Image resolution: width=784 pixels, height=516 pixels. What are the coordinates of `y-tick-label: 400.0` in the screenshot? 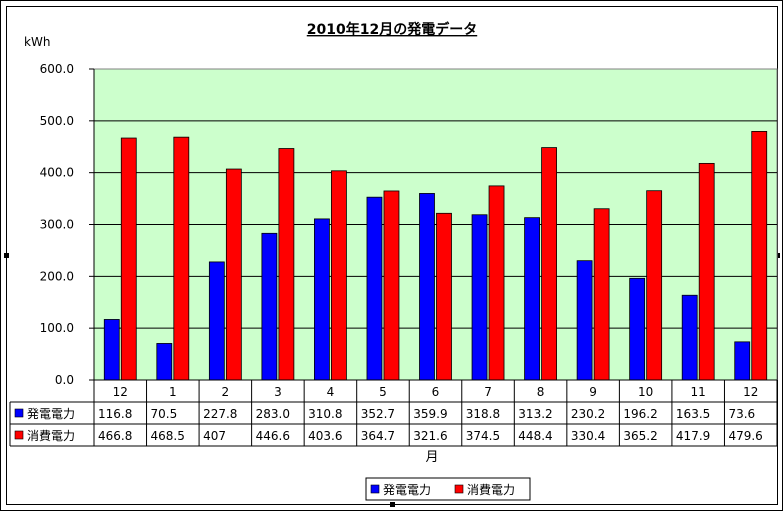 It's located at (57, 173).